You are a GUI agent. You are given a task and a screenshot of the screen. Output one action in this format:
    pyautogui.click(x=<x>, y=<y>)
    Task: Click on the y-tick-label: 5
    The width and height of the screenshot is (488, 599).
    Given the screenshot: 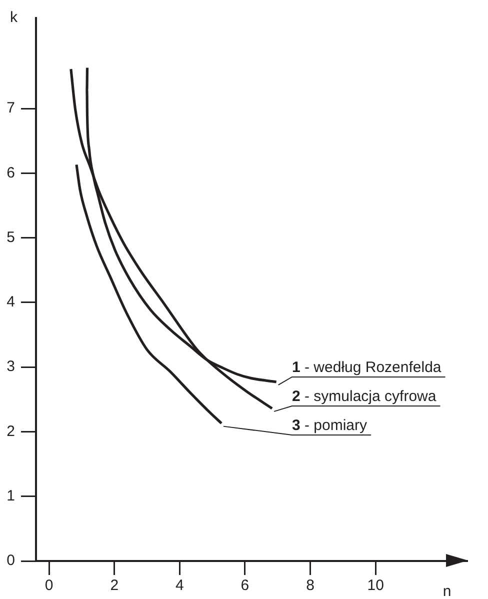 What is the action you would take?
    pyautogui.click(x=10, y=237)
    